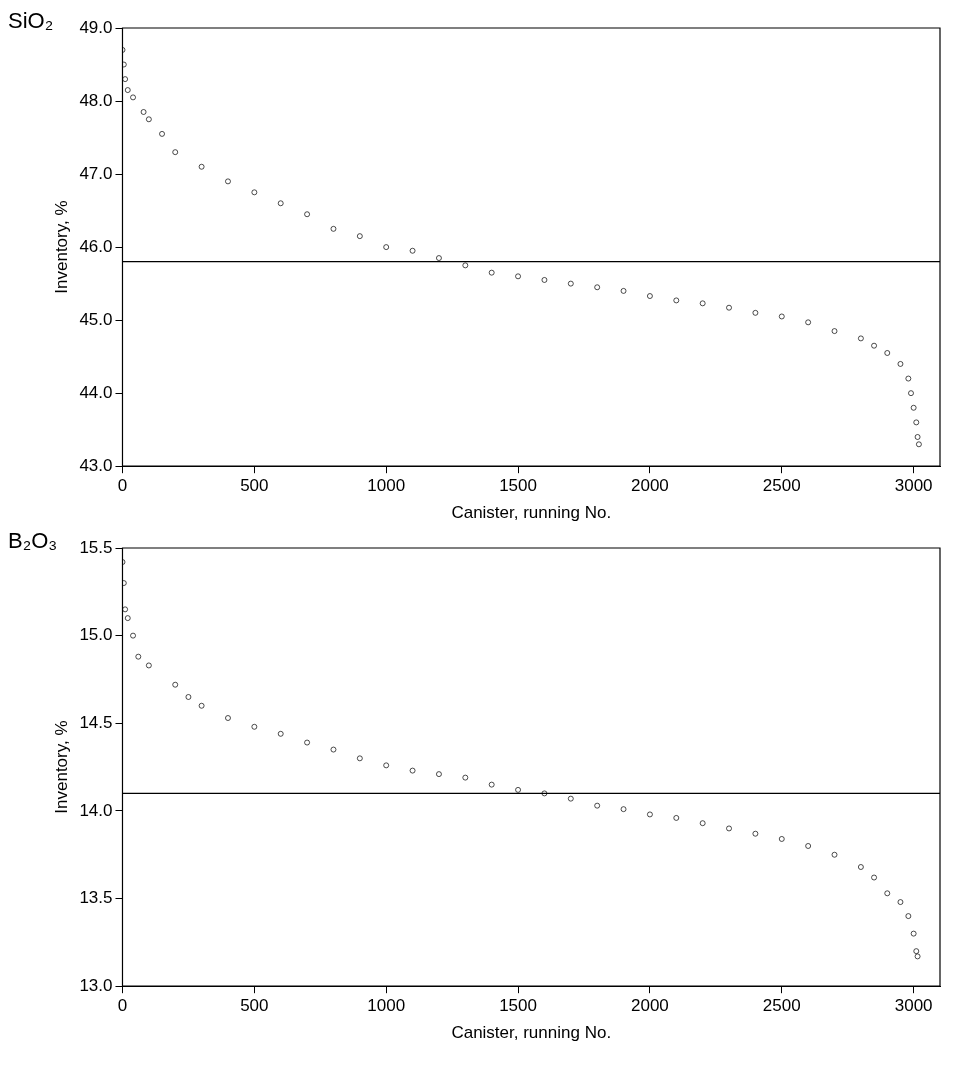  Describe the element at coordinates (96, 465) in the screenshot. I see `y-tick-label: 43.0` at that location.